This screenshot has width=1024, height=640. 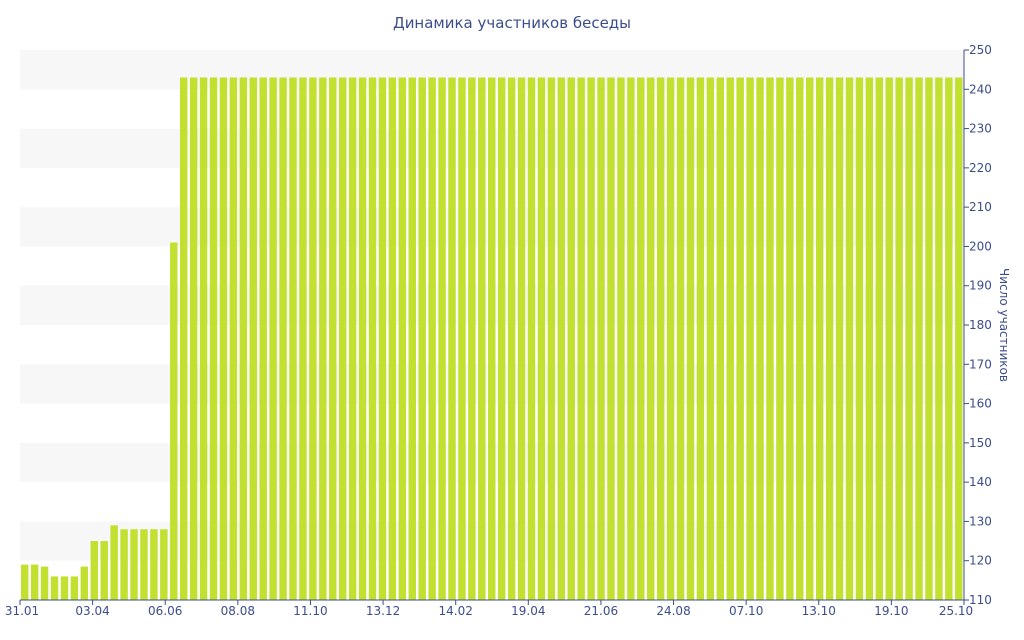 What do you see at coordinates (980, 286) in the screenshot?
I see `y-tick-label: 190` at bounding box center [980, 286].